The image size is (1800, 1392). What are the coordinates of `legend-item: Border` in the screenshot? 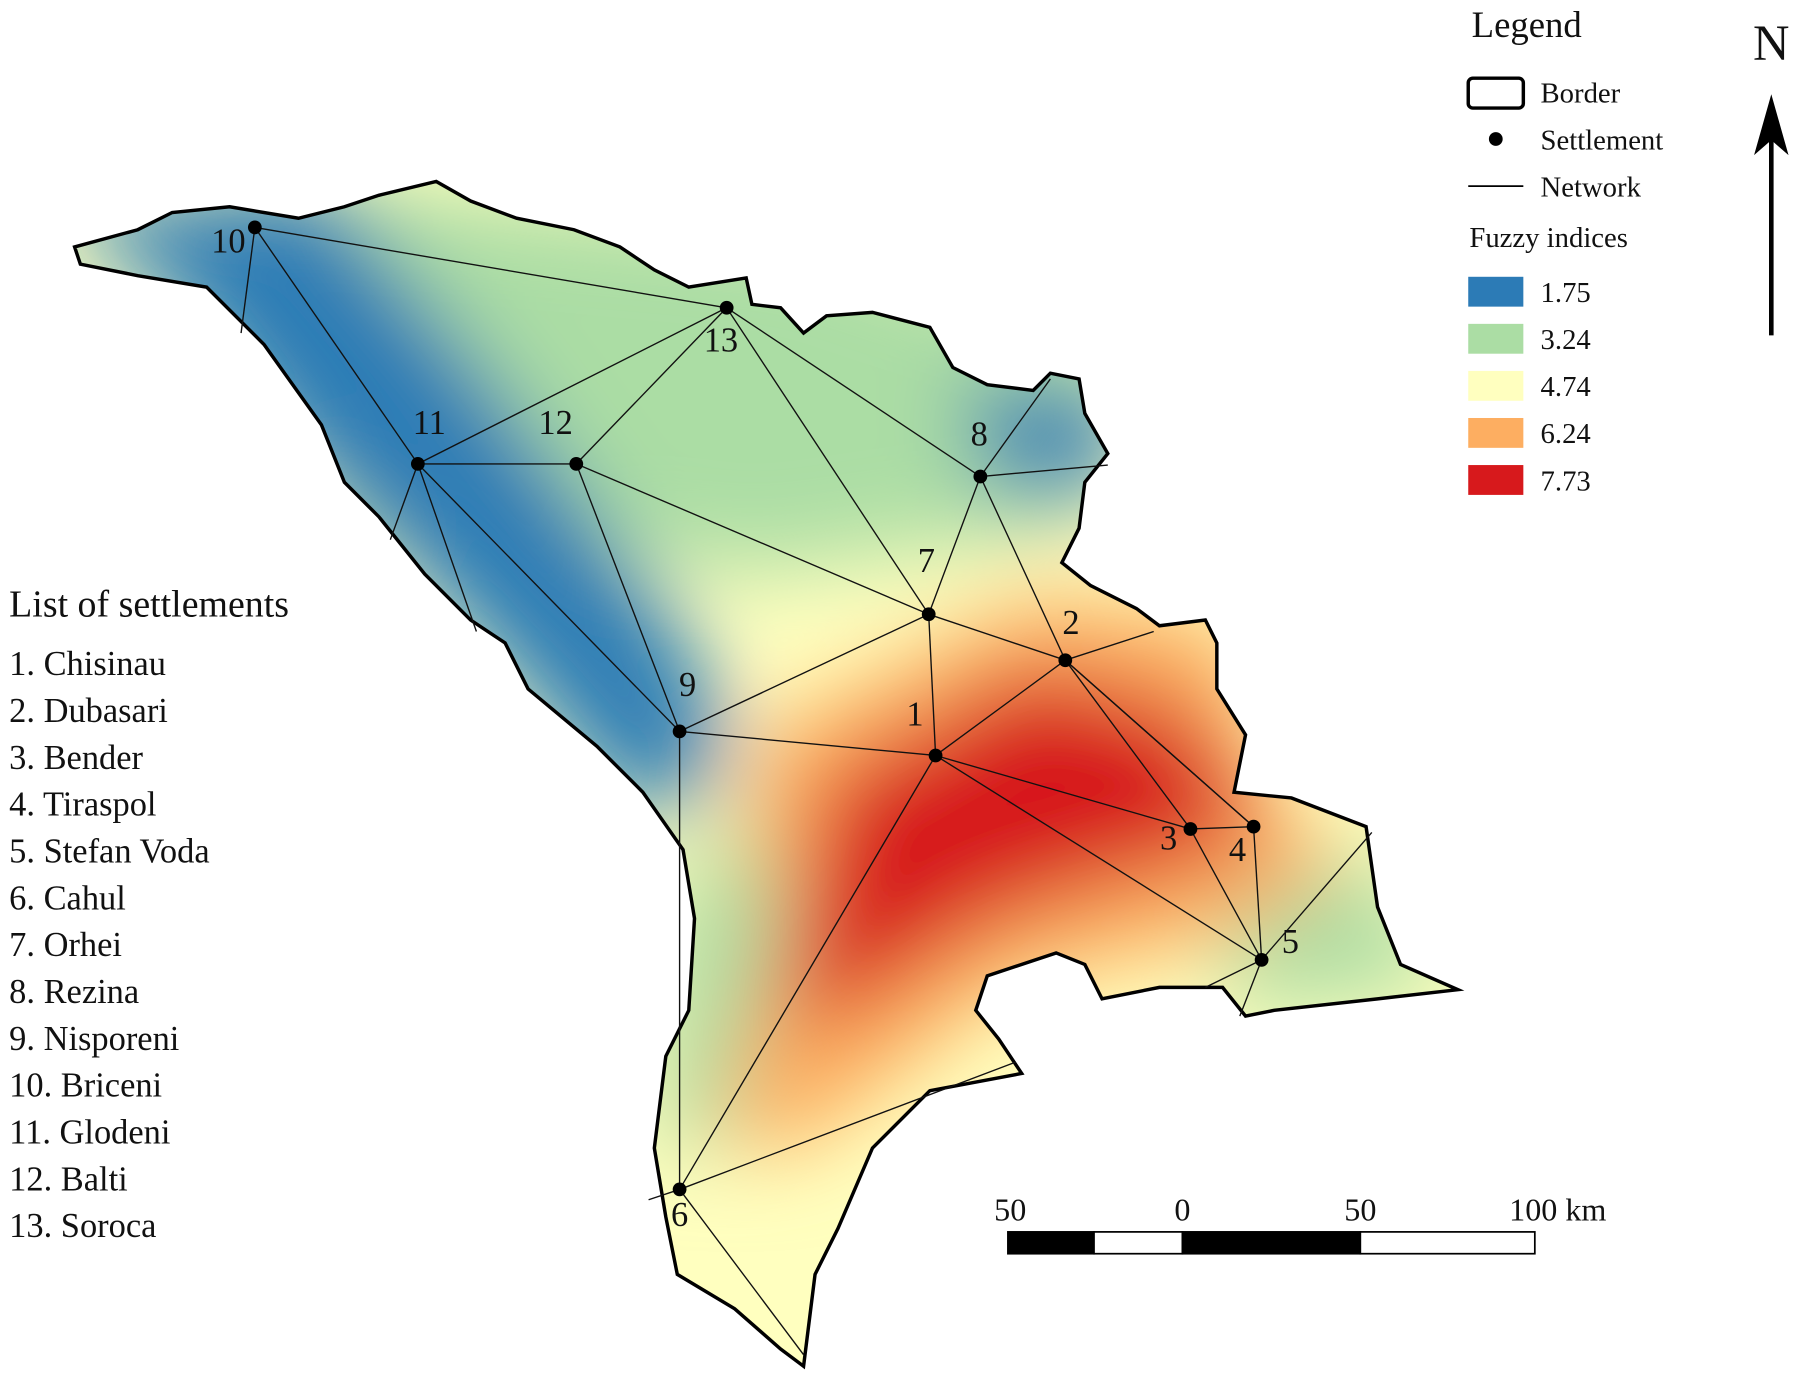 It's located at (1581, 93).